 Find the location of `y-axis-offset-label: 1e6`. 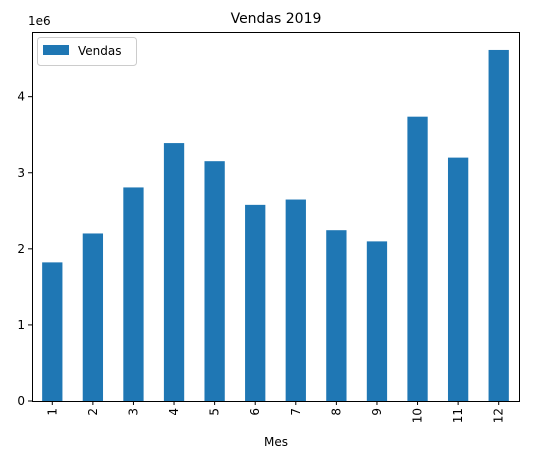

y-axis-offset-label: 1e6 is located at coordinates (39, 21).